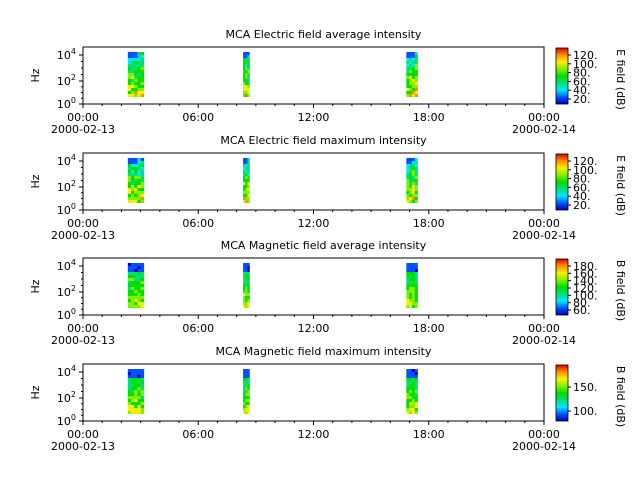 The height and width of the screenshot is (480, 640). Describe the element at coordinates (582, 205) in the screenshot. I see `colorbar-tick-label: 20.` at that location.